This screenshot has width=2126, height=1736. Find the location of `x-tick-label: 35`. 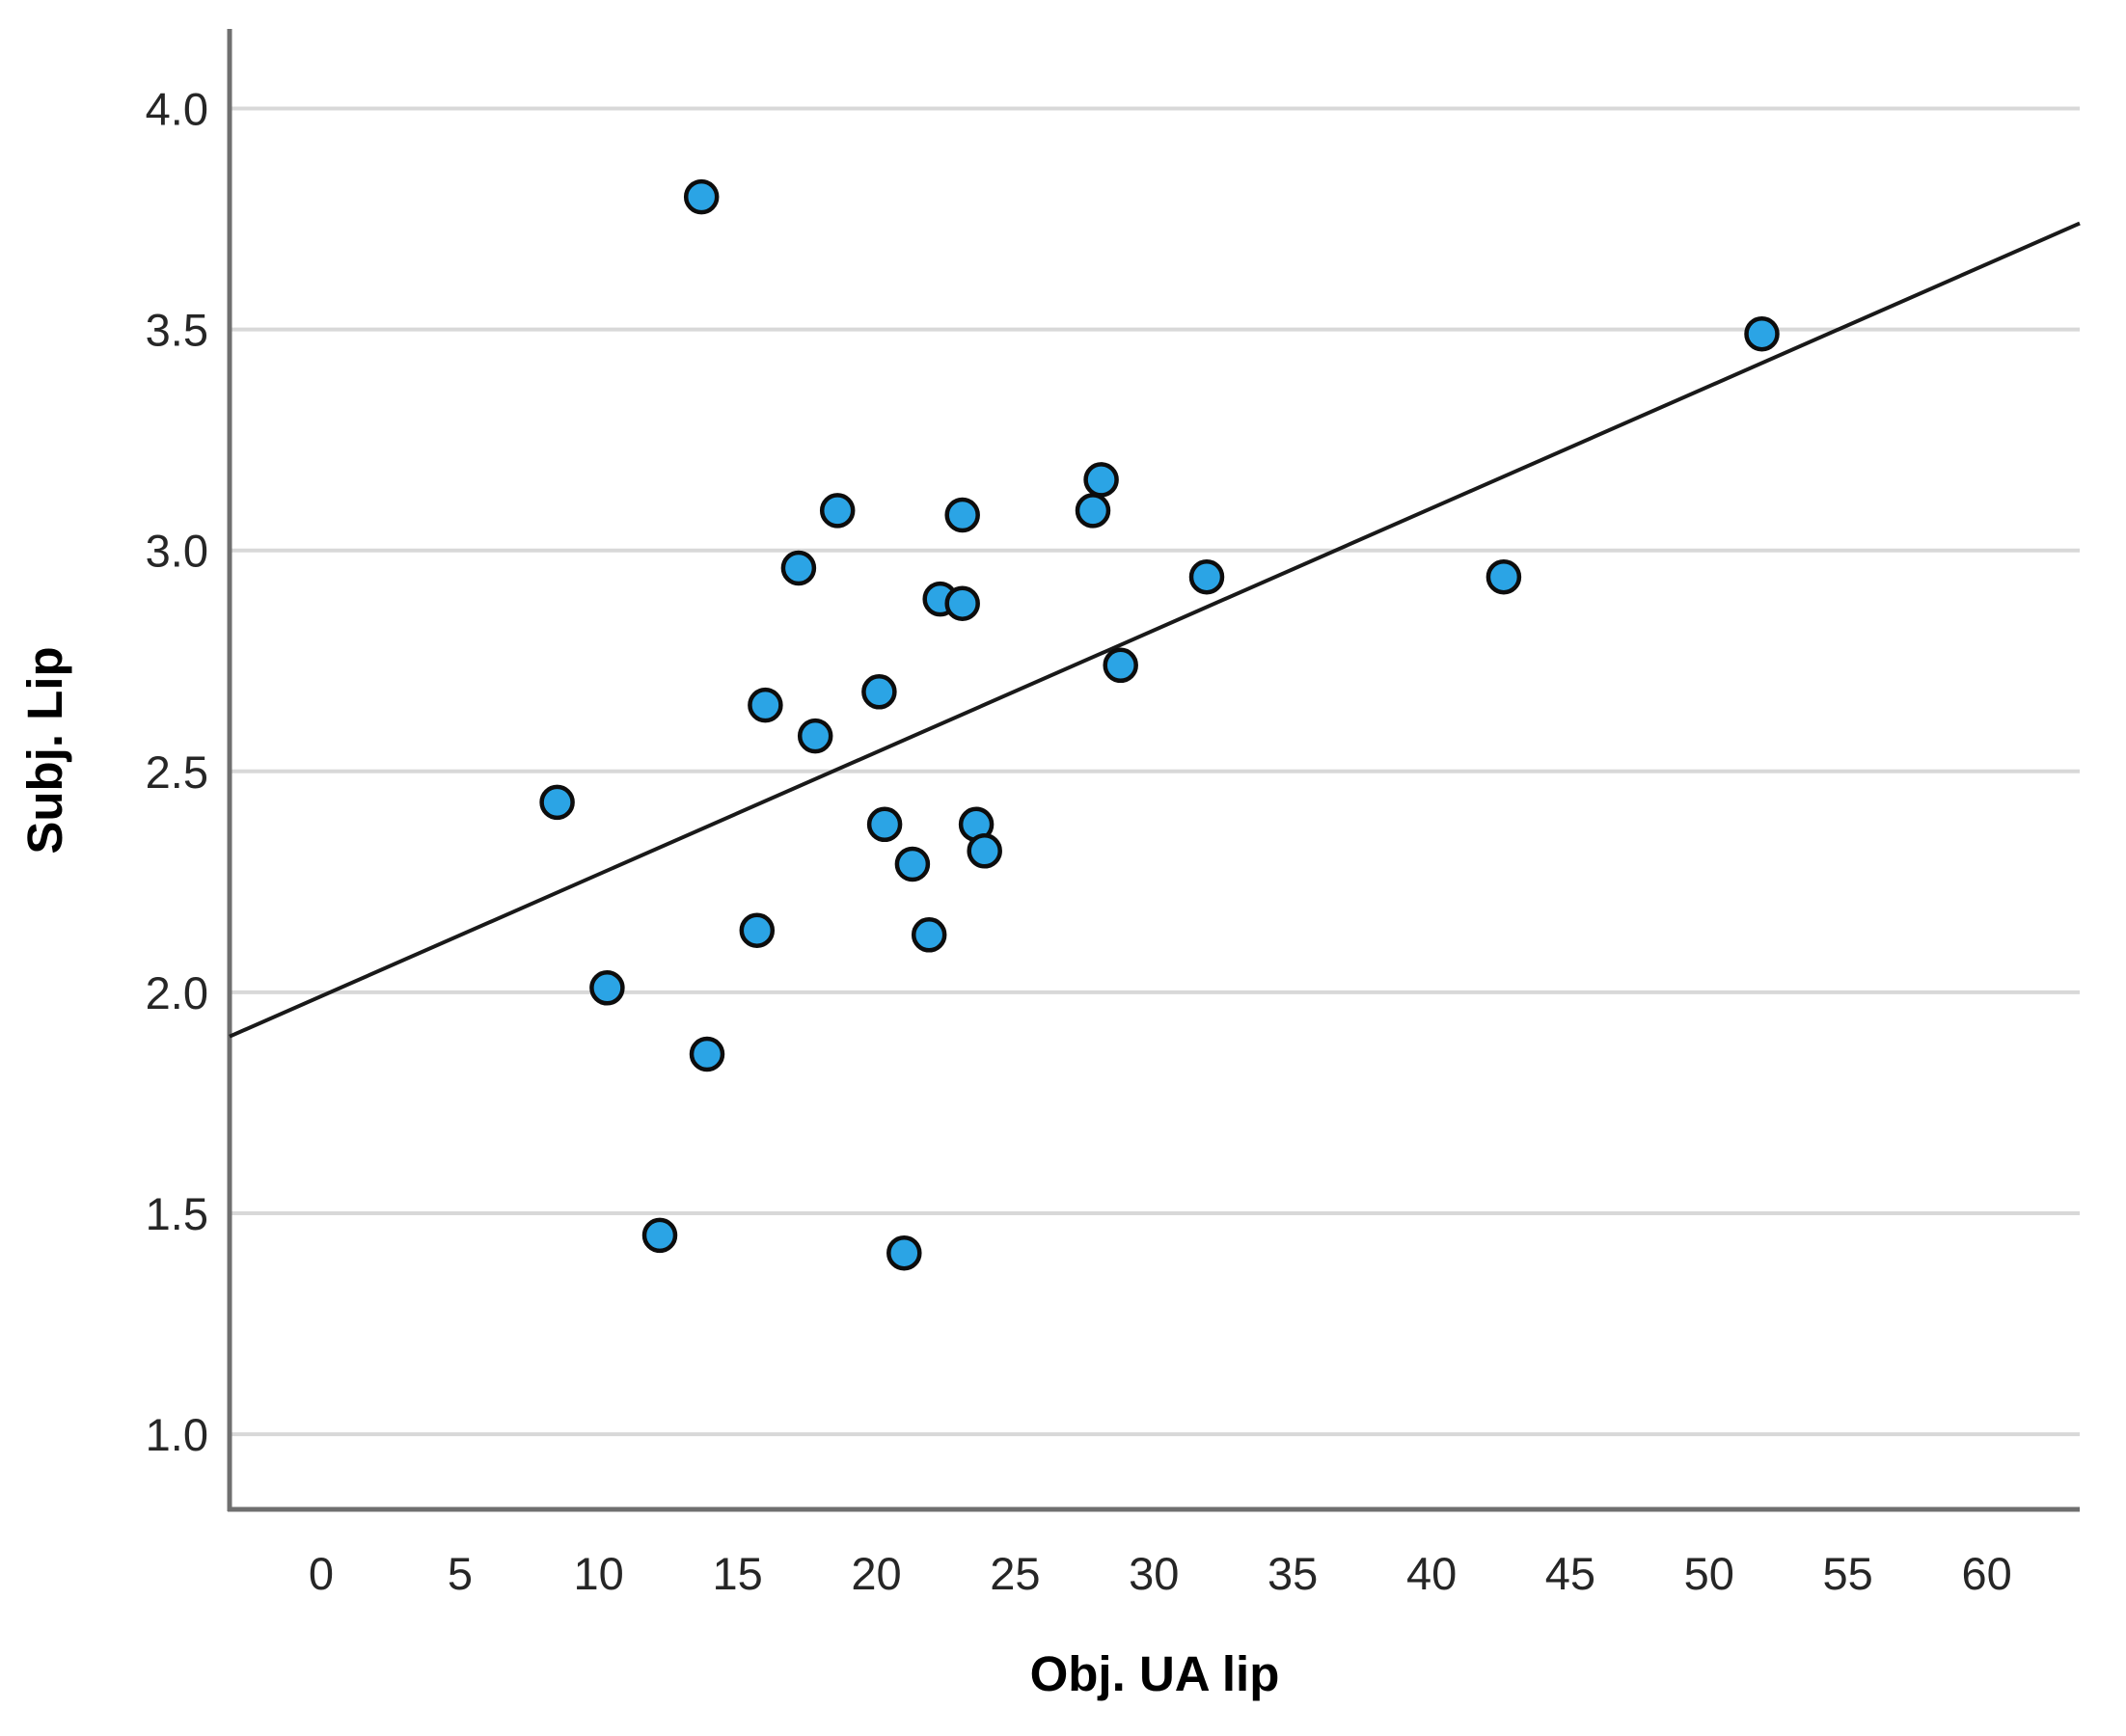

x-tick-label: 35 is located at coordinates (1293, 1573).